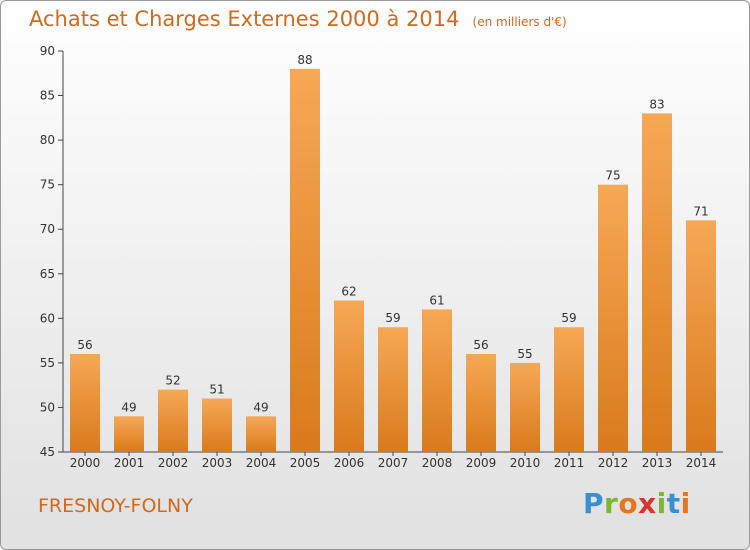 This screenshot has width=750, height=550. I want to click on bar-2009, so click(481, 402).